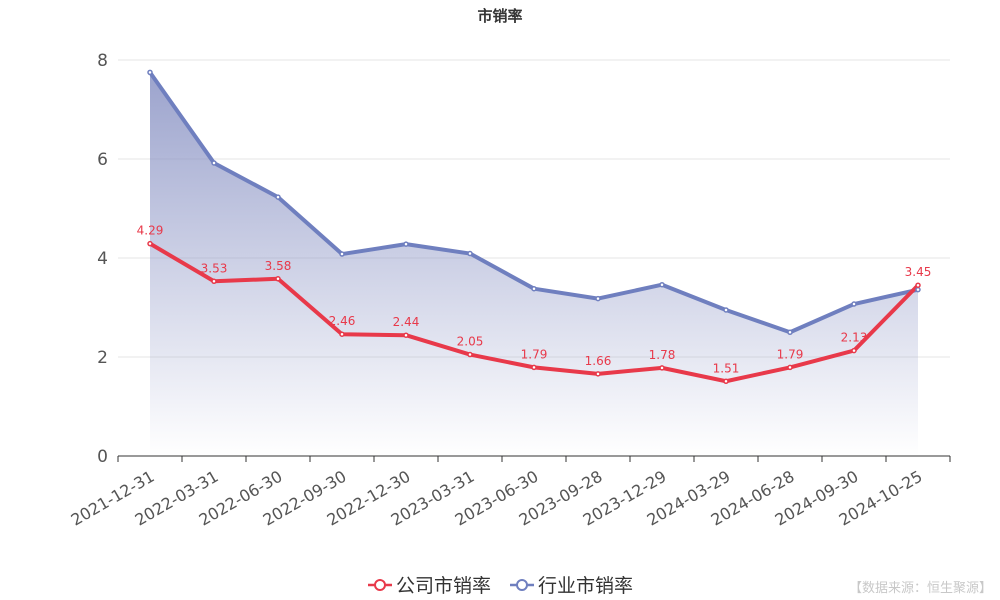 The height and width of the screenshot is (600, 1000). I want to click on legend-label: 公司市销率, so click(443, 586).